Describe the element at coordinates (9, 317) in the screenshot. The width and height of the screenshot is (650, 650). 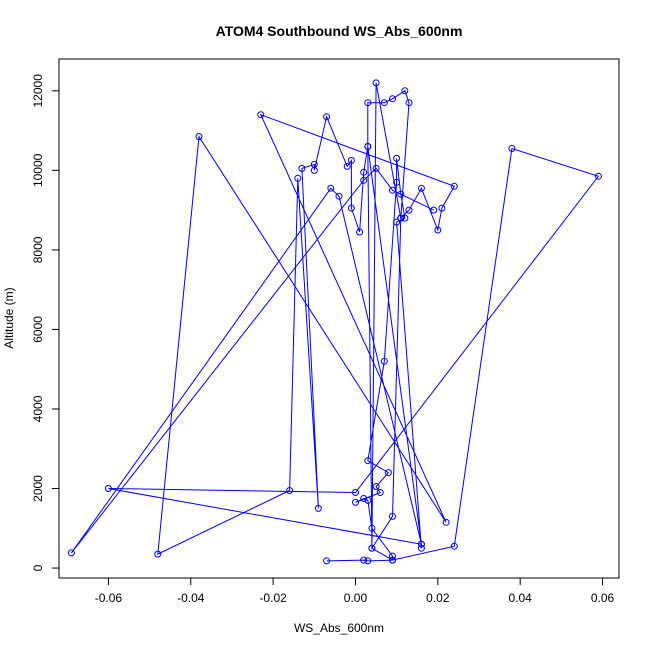
I see `y-axis-label: Altitude (m)` at that location.